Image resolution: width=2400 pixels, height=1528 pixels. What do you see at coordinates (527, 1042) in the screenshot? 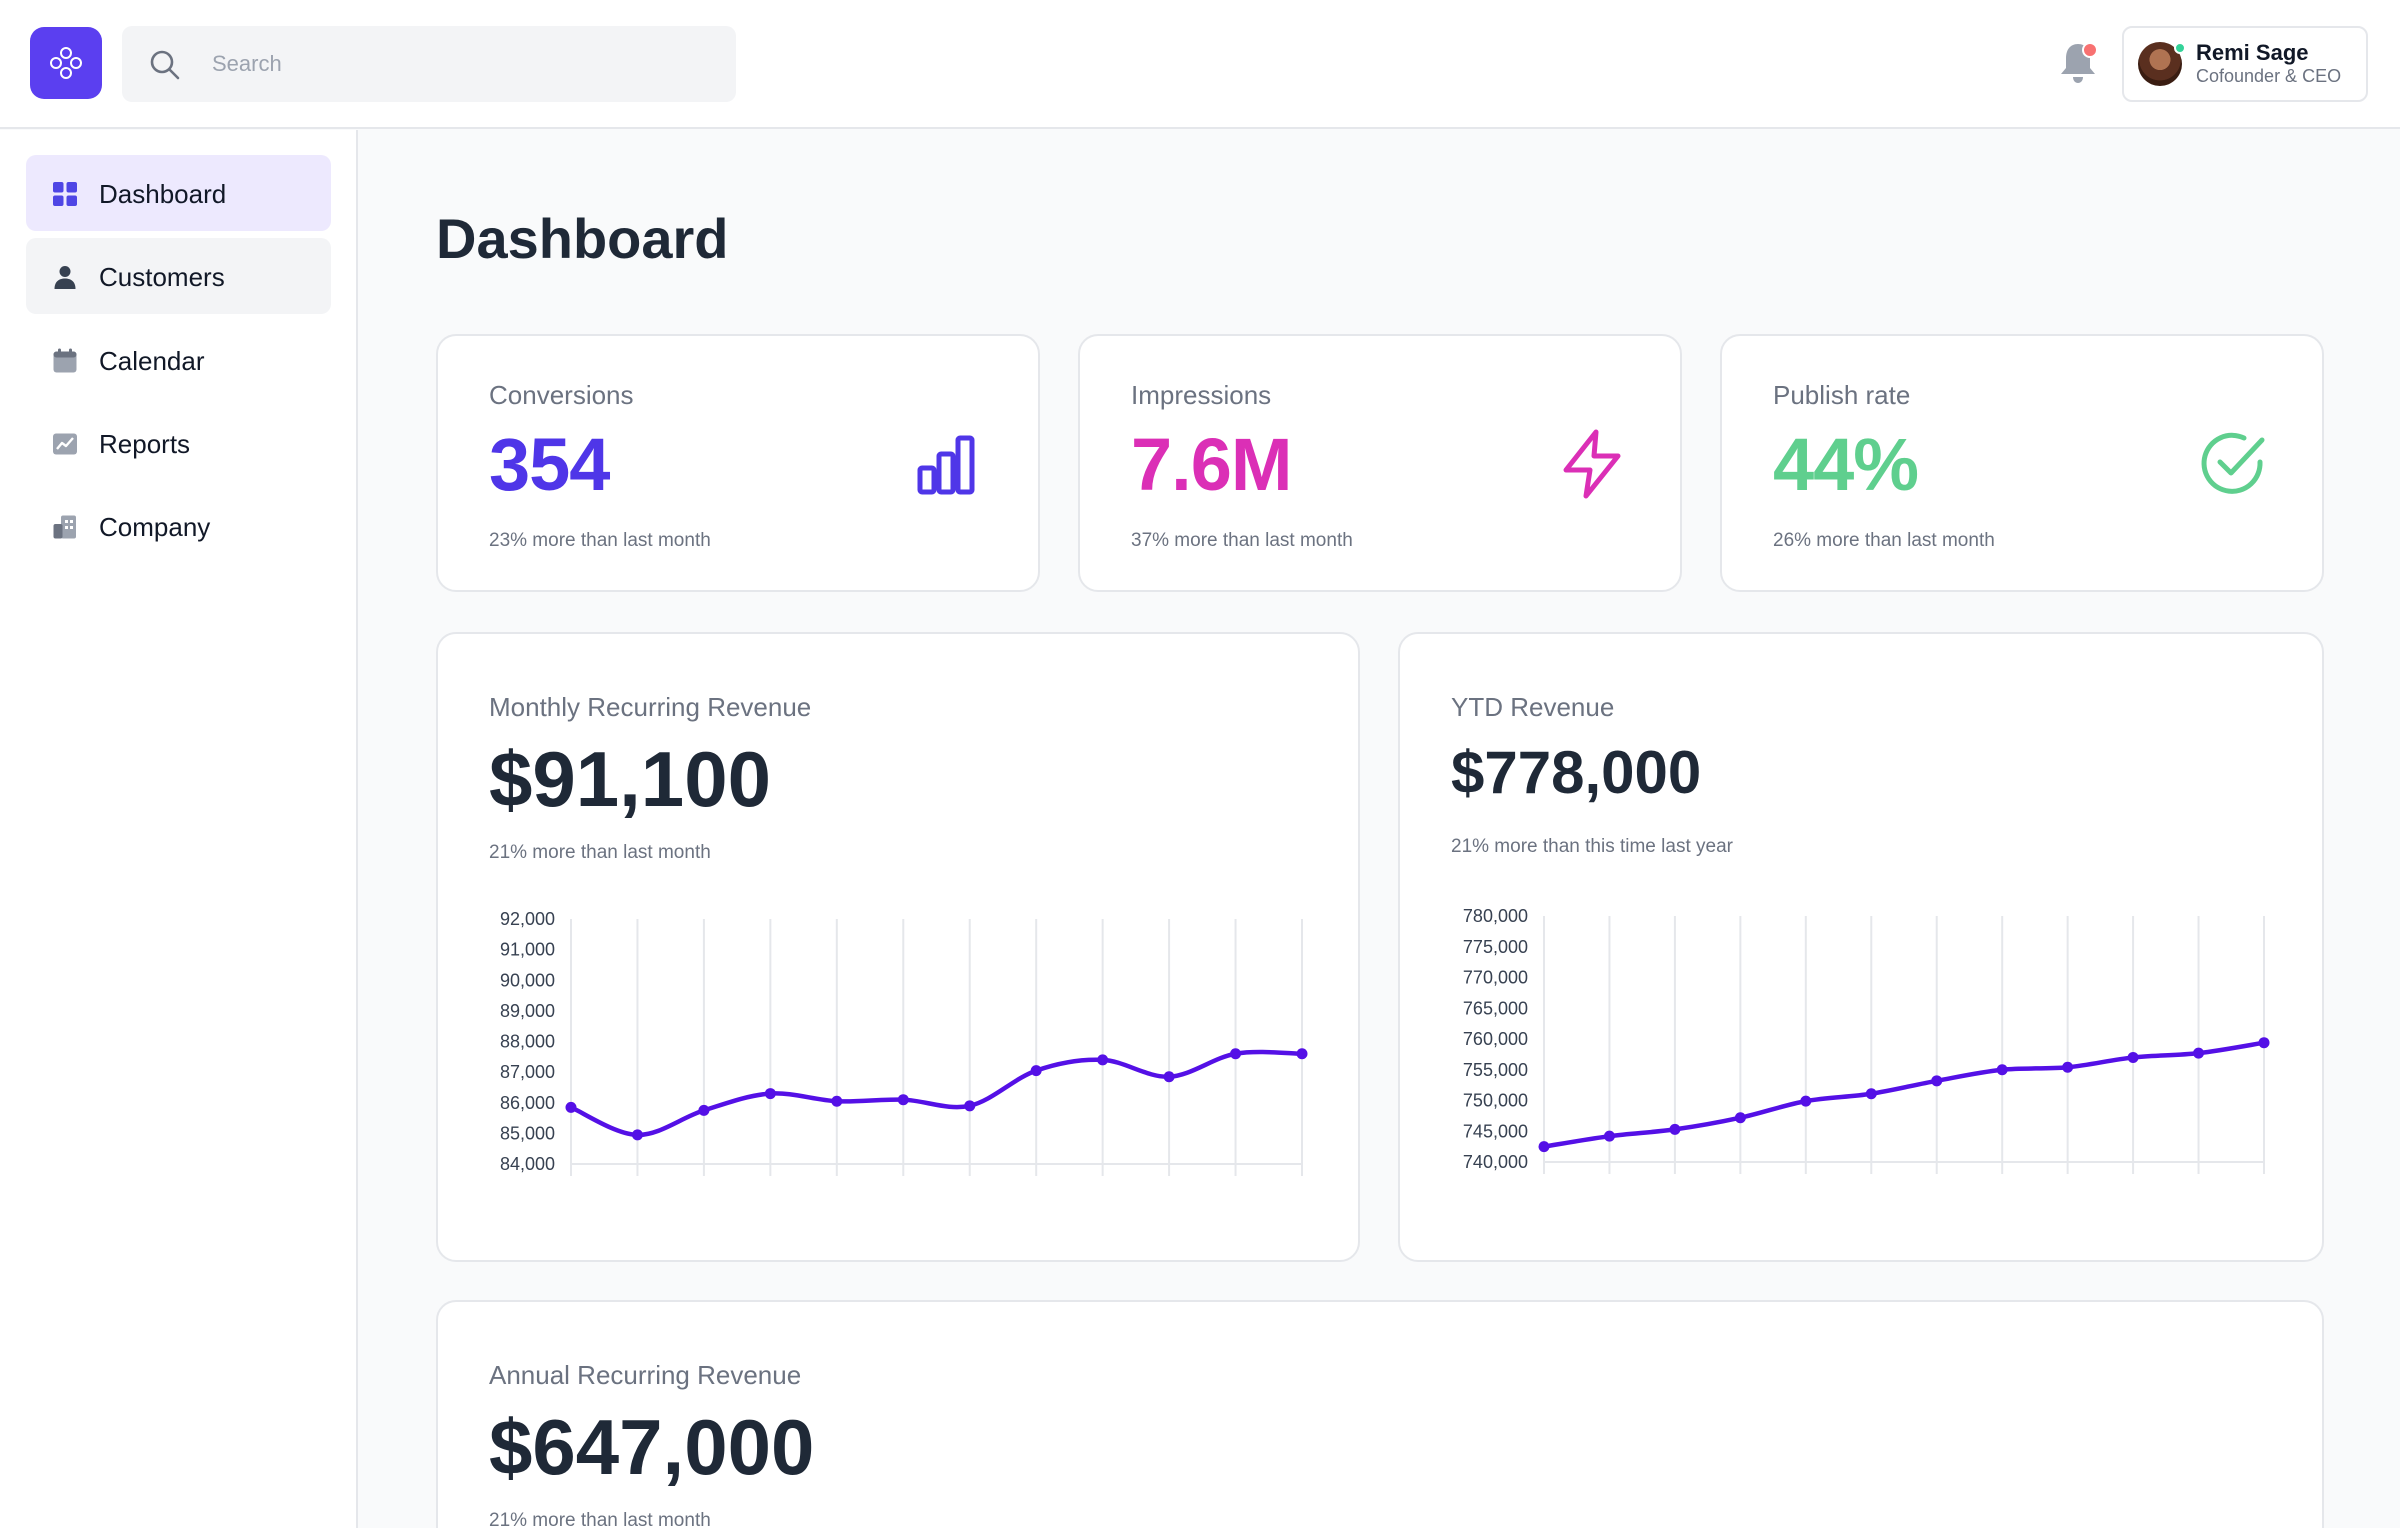
I see `y-tick-label: 88,000` at bounding box center [527, 1042].